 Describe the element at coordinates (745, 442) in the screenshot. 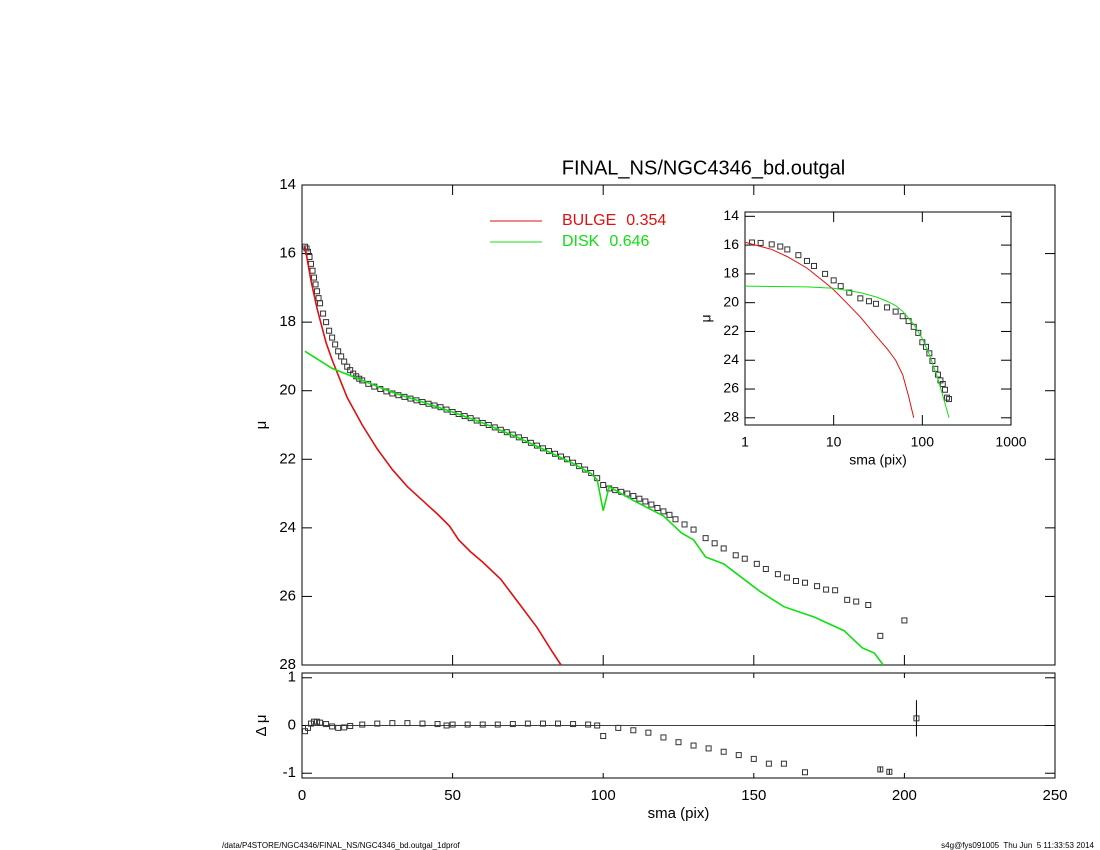

I see `x-tick-label: 1` at that location.